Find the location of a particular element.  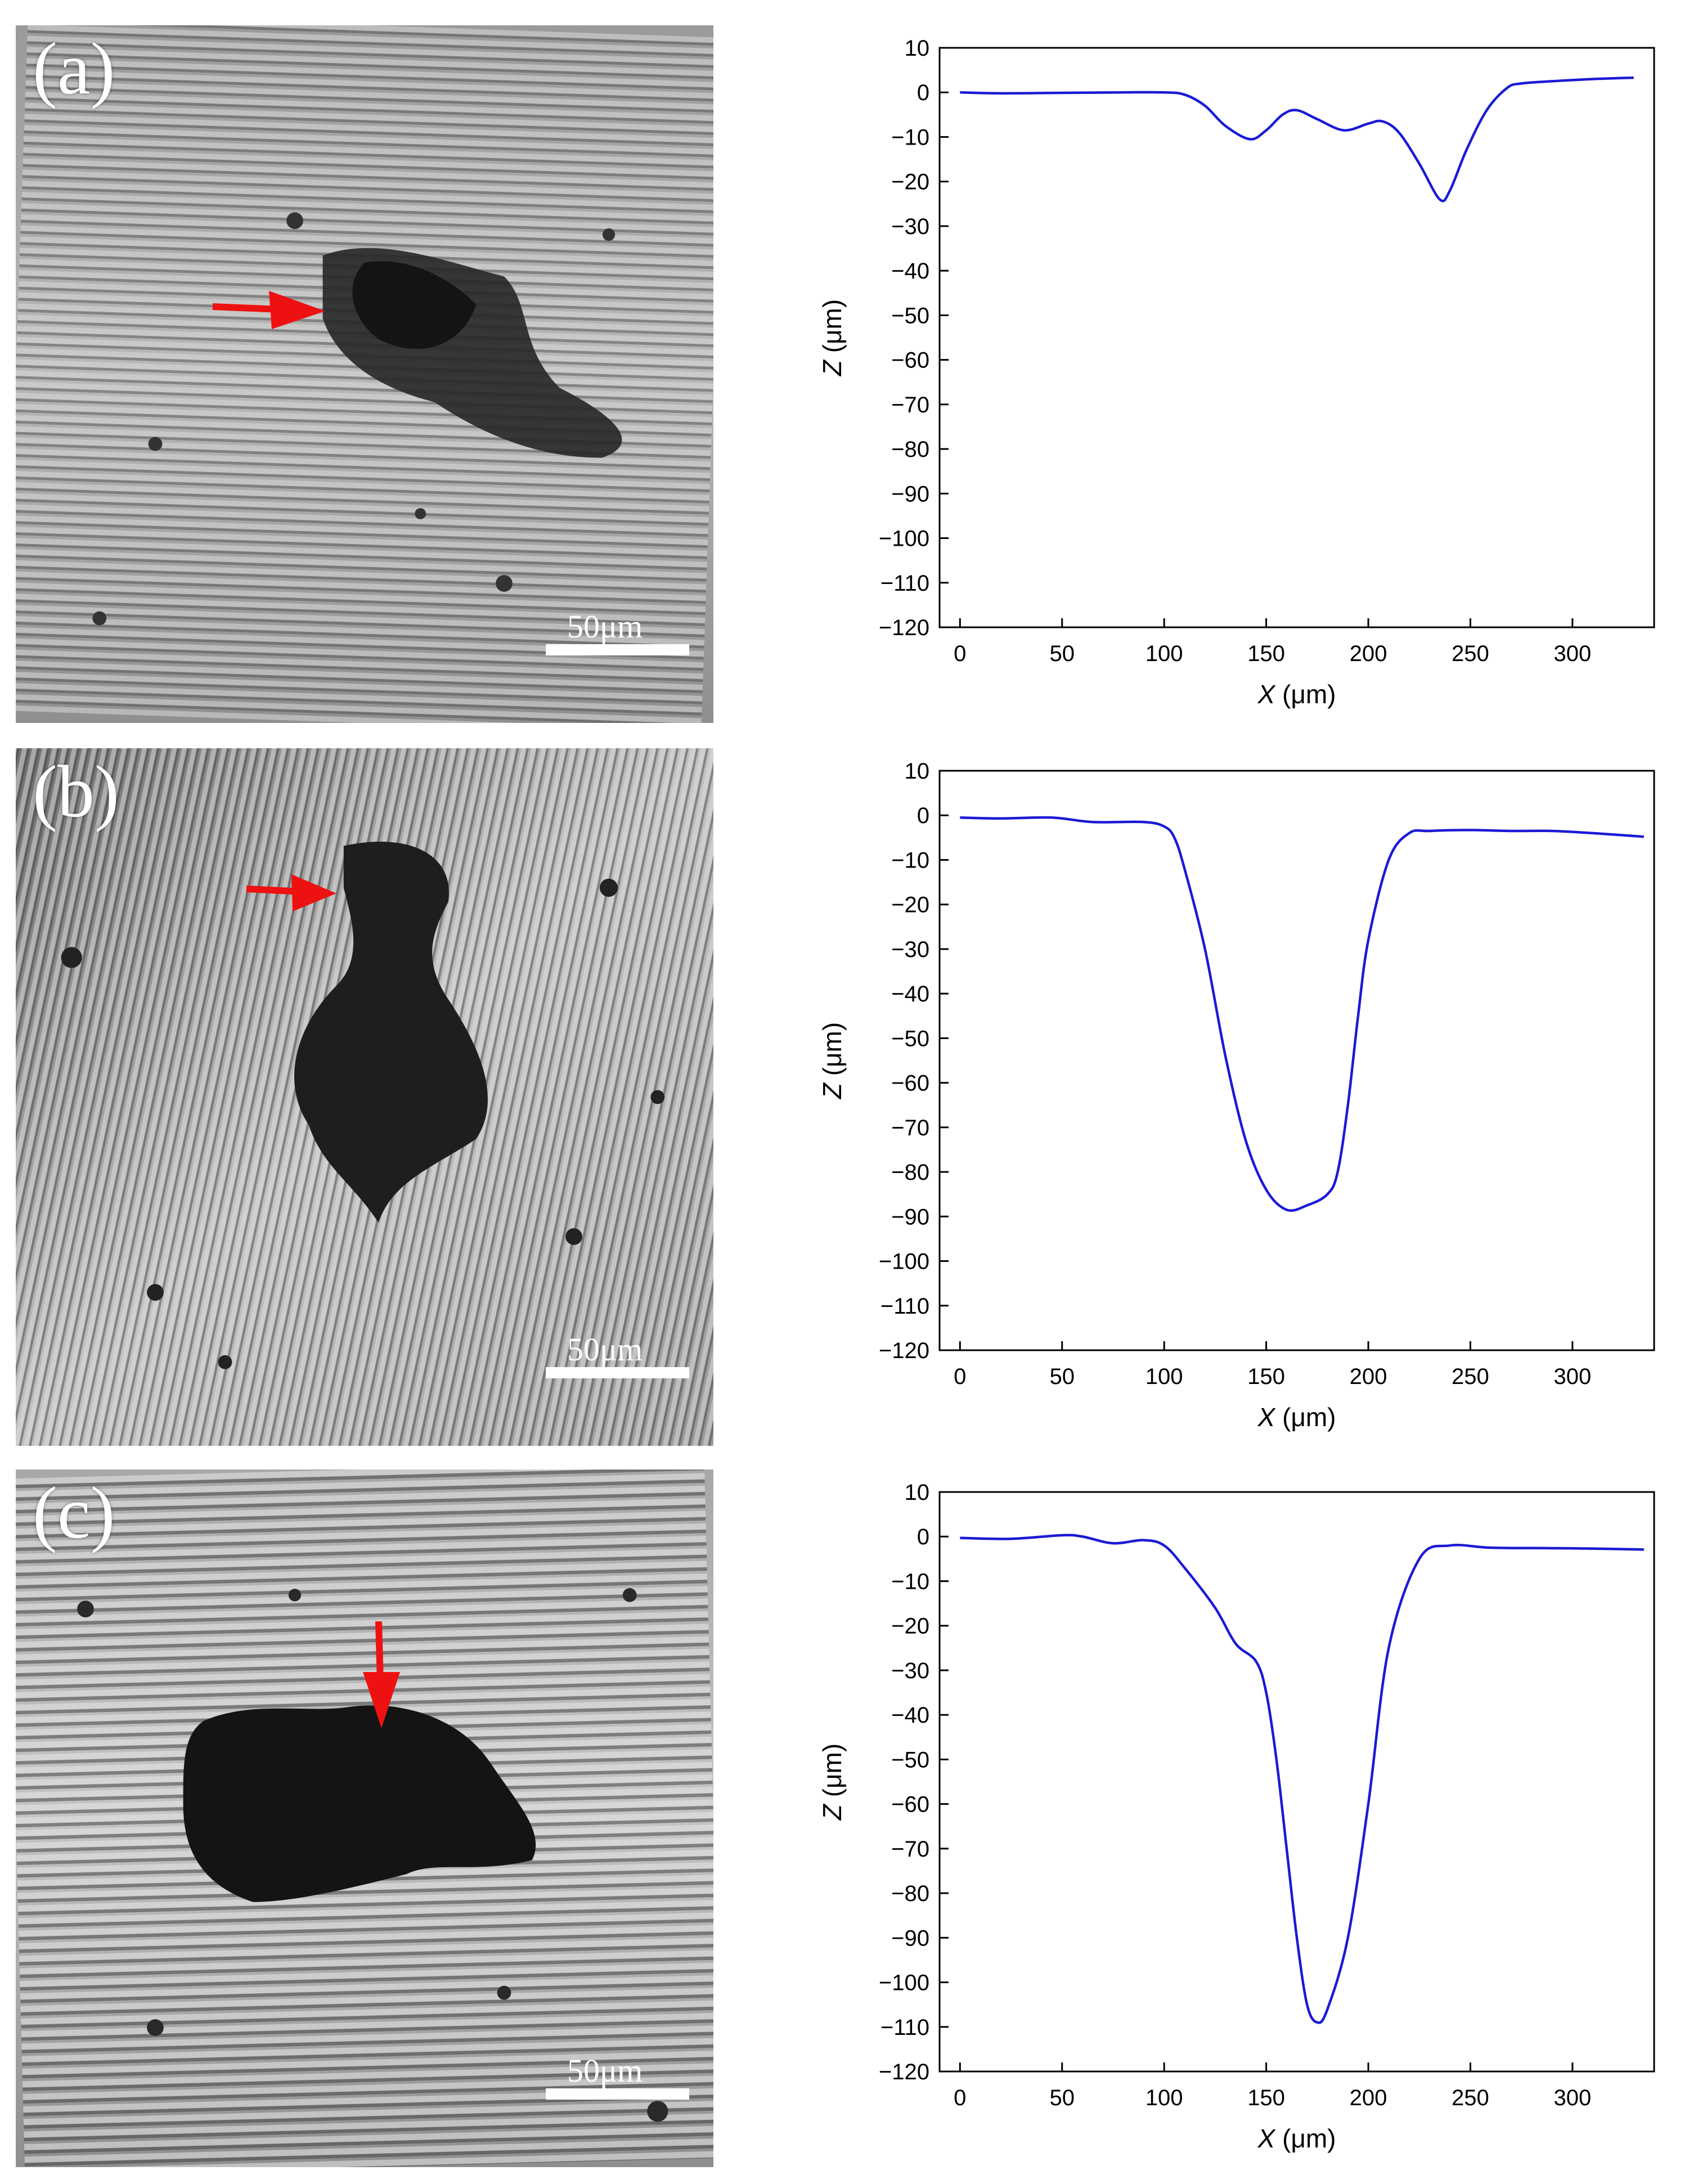

micrograph-image-a is located at coordinates (364, 374).